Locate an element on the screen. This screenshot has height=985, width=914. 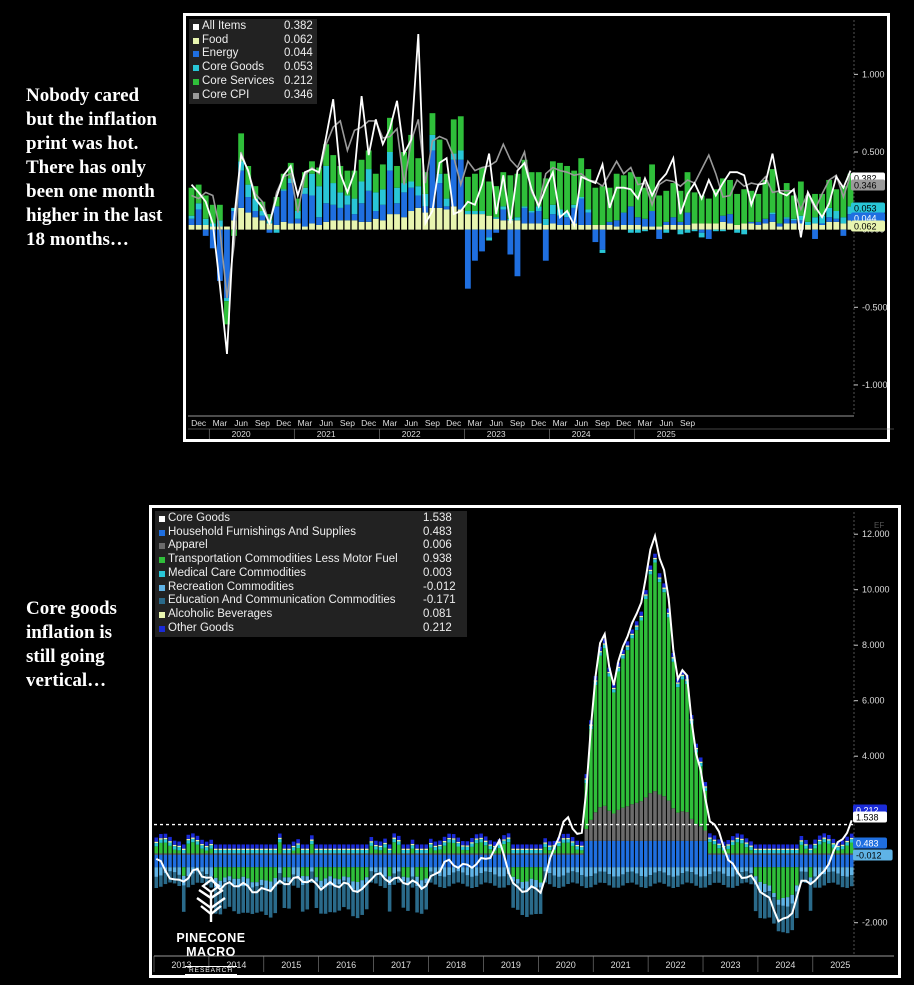
cpi-value-tag-text: 0.053 is located at coordinates (865, 209).